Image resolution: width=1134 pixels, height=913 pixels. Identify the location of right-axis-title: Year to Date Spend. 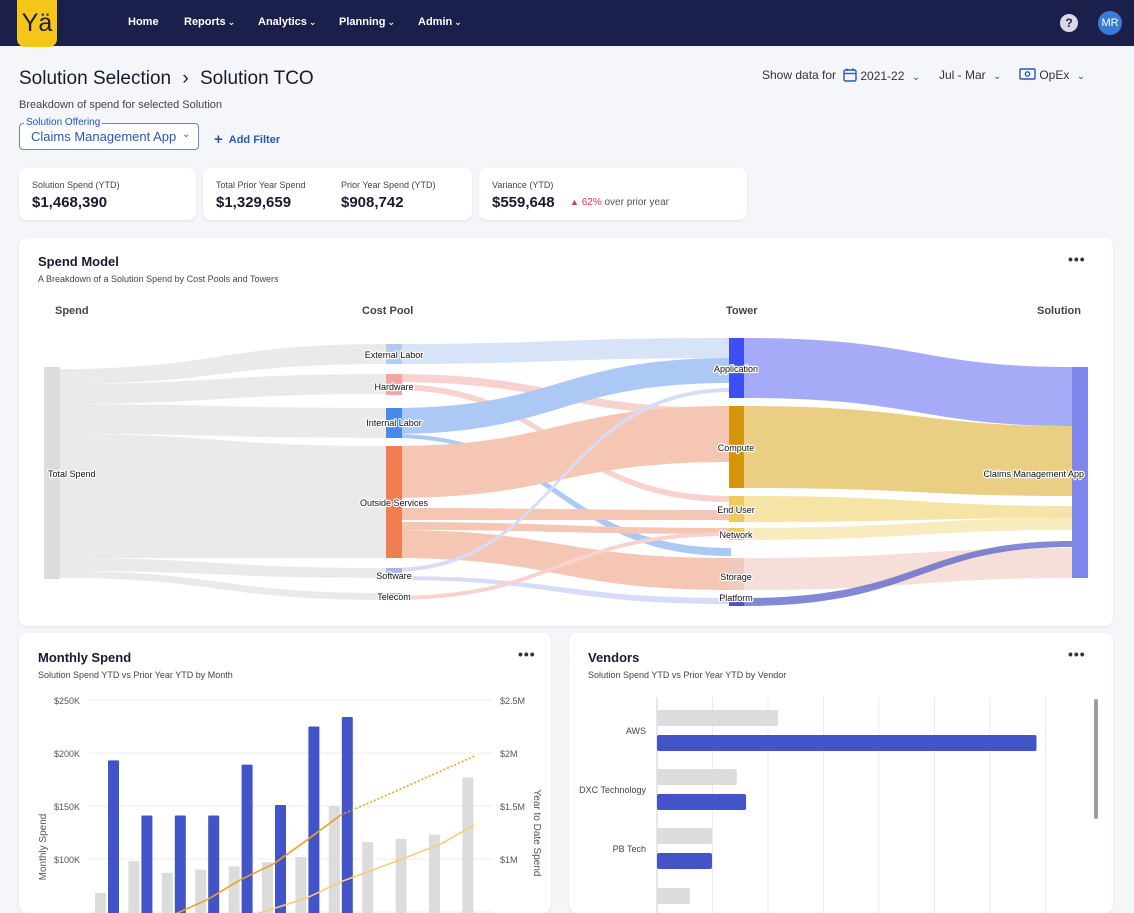
(536, 833).